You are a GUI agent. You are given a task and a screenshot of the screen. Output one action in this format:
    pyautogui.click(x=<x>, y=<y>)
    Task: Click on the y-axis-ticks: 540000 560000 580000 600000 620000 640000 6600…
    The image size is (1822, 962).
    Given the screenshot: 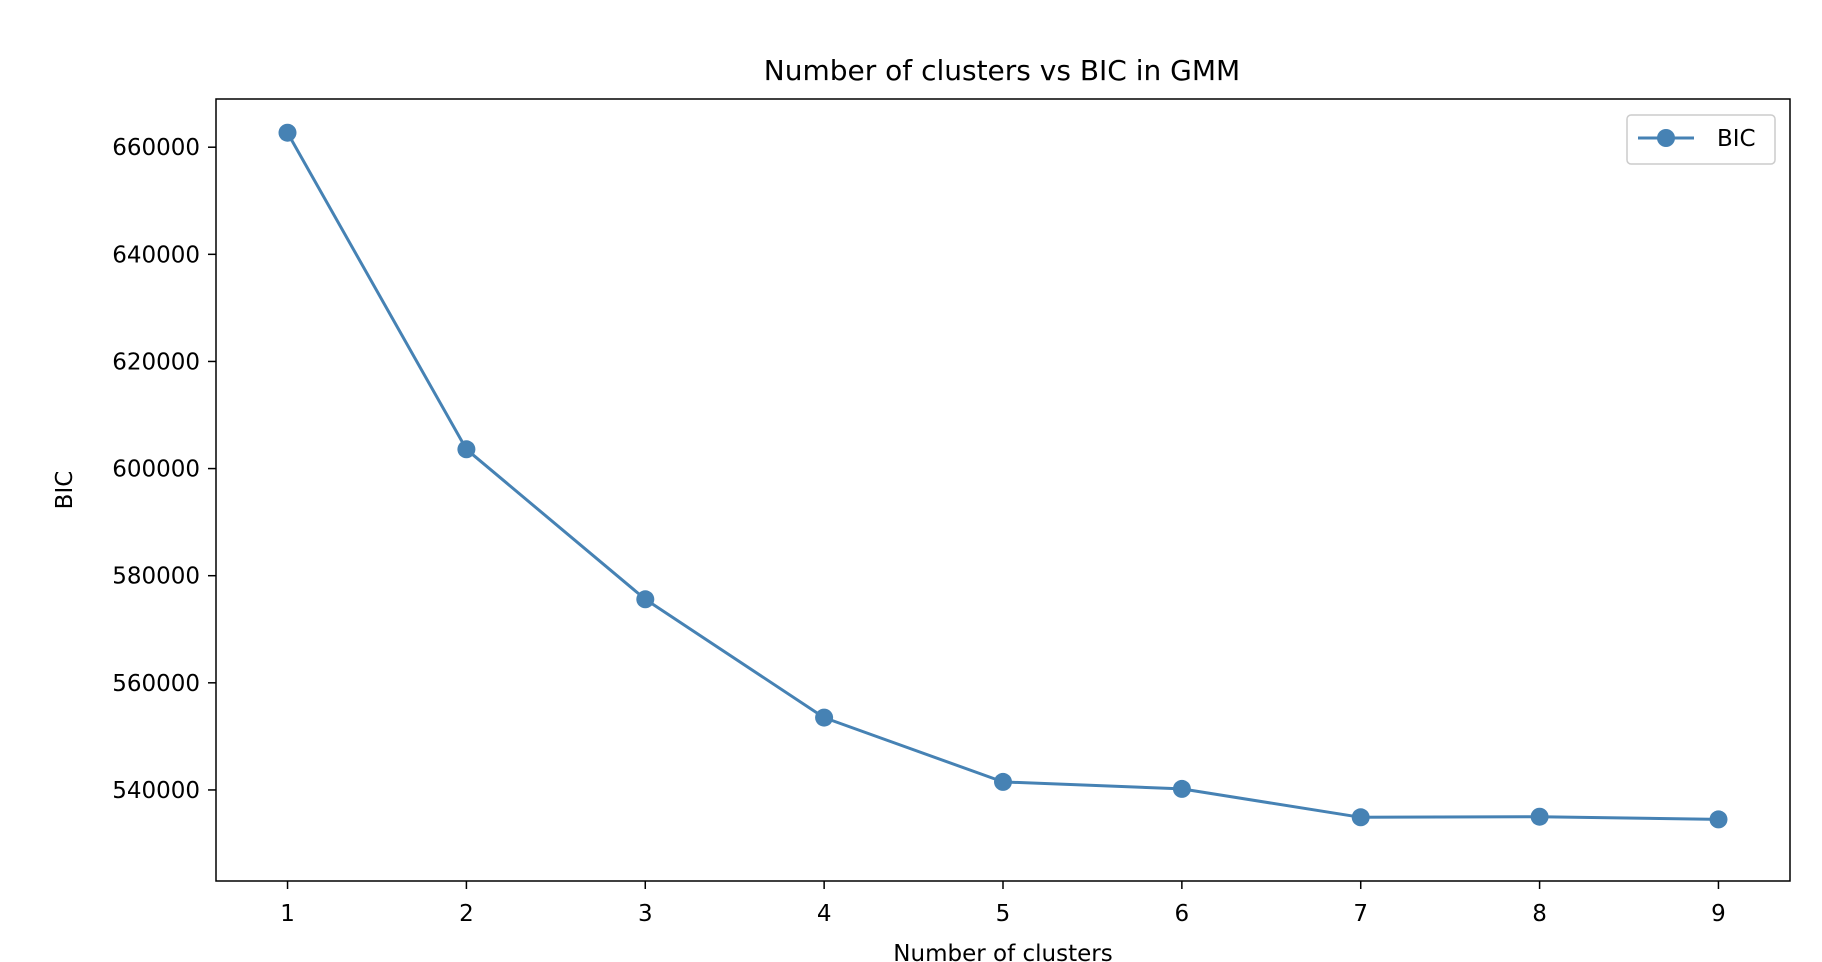 What is the action you would take?
    pyautogui.click(x=164, y=469)
    